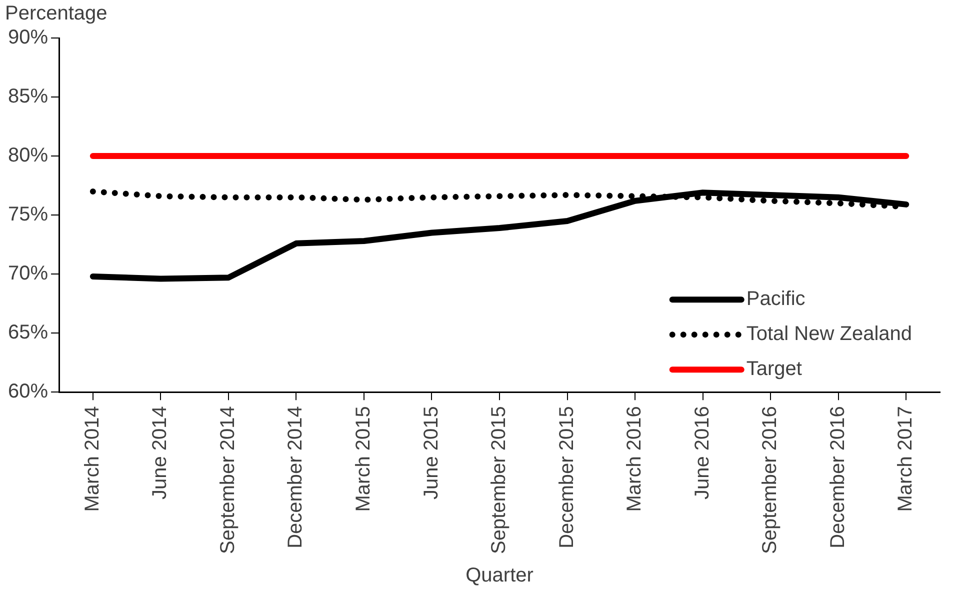 The height and width of the screenshot is (597, 970). I want to click on legend-label: Pacific, so click(776, 299).